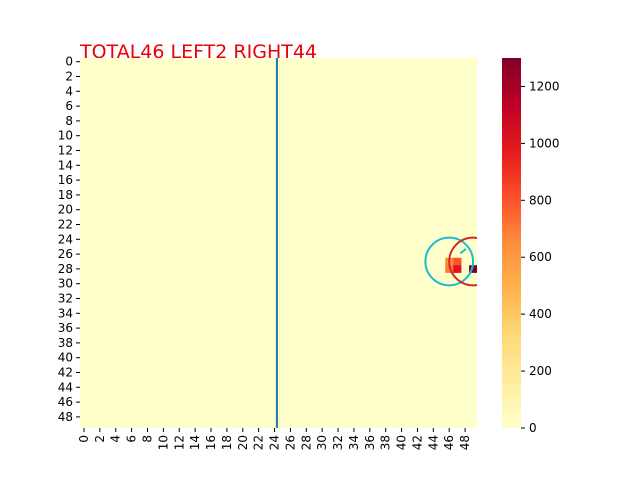 This screenshot has height=480, width=640. What do you see at coordinates (69, 77) in the screenshot?
I see `y-tick-label: 2` at bounding box center [69, 77].